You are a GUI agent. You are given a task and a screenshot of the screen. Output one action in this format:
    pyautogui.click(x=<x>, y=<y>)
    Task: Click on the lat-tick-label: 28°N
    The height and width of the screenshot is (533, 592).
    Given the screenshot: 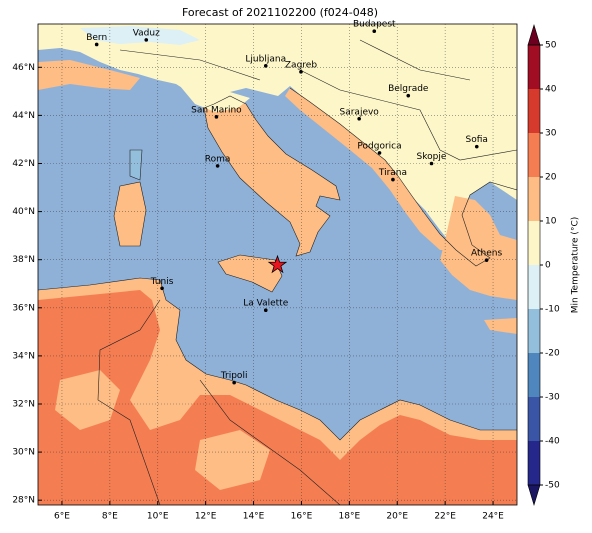 What is the action you would take?
    pyautogui.click(x=23, y=501)
    